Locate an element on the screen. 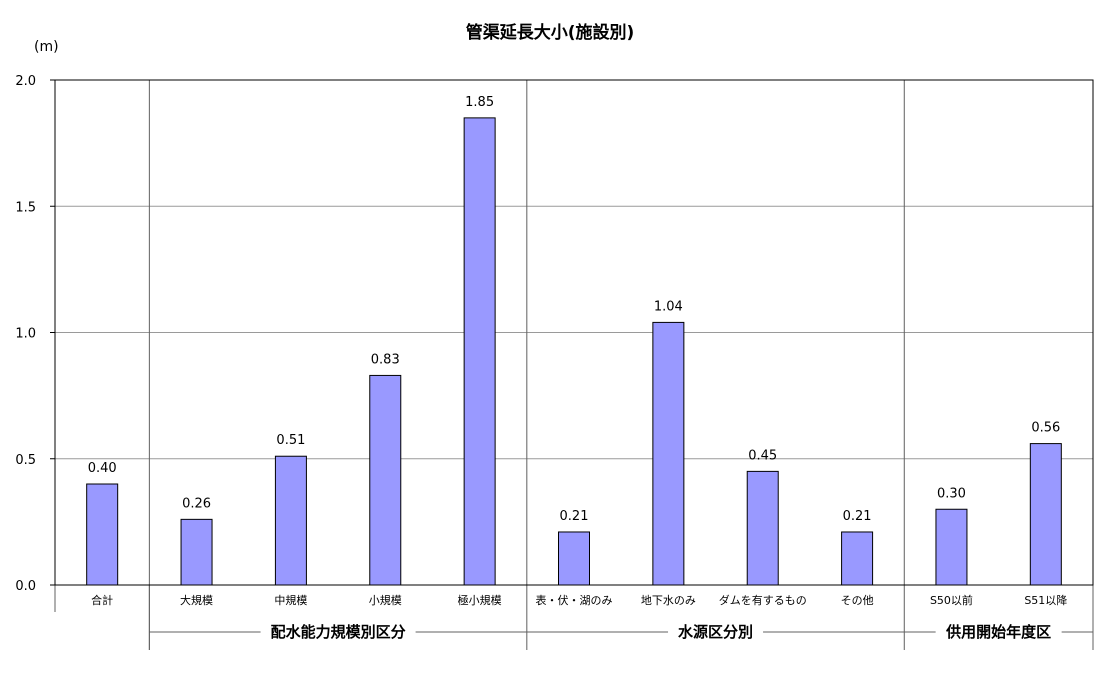 This screenshot has width=1100, height=678. chart-title: 管渠延長大小(施設別) is located at coordinates (550, 32).